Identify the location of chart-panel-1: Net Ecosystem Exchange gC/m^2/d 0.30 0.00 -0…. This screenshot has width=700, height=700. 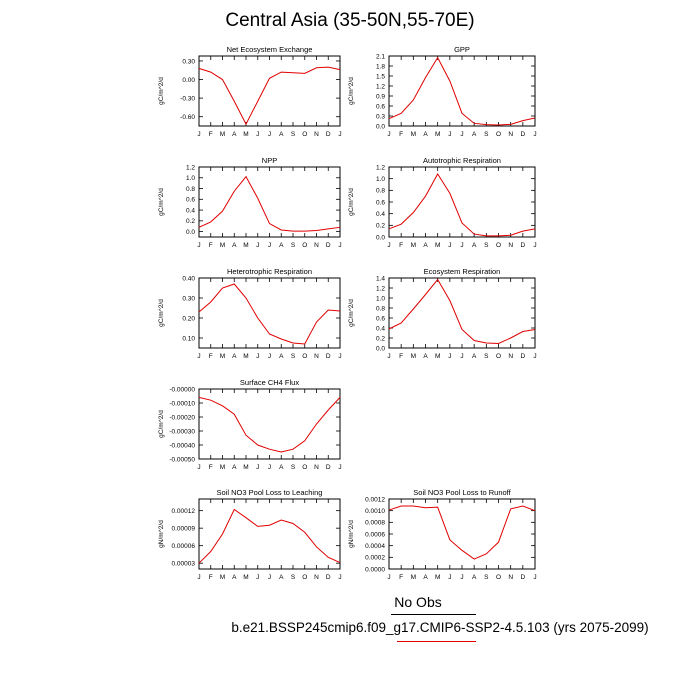
(250, 91).